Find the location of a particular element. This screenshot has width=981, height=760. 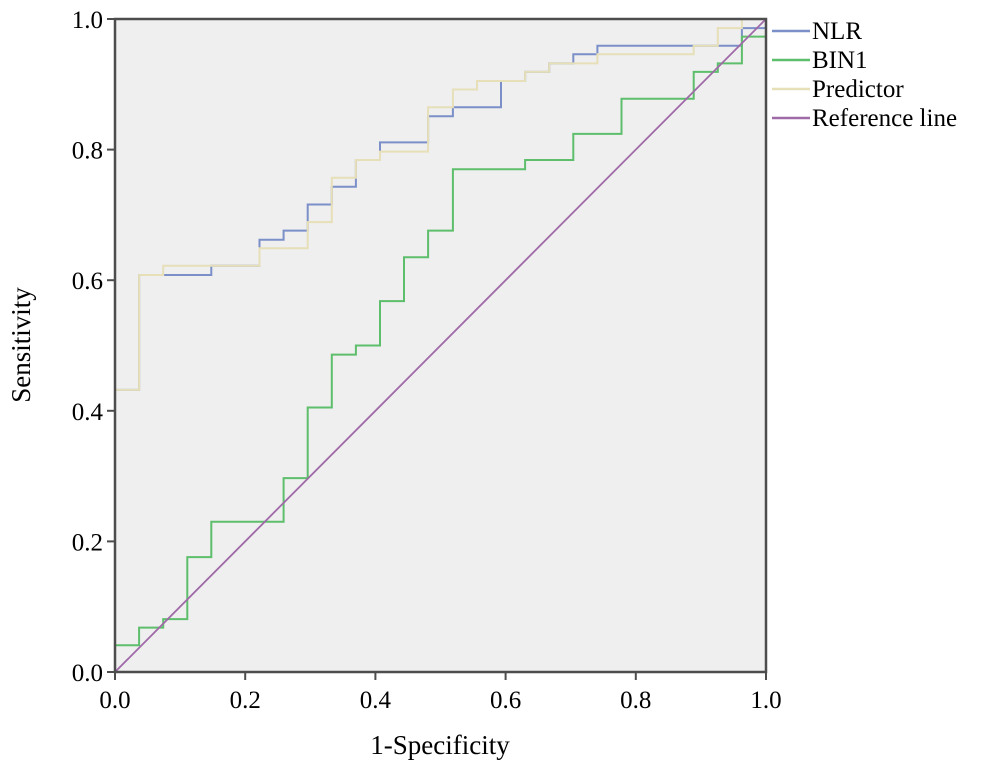

legend-label: Predictor is located at coordinates (858, 89).